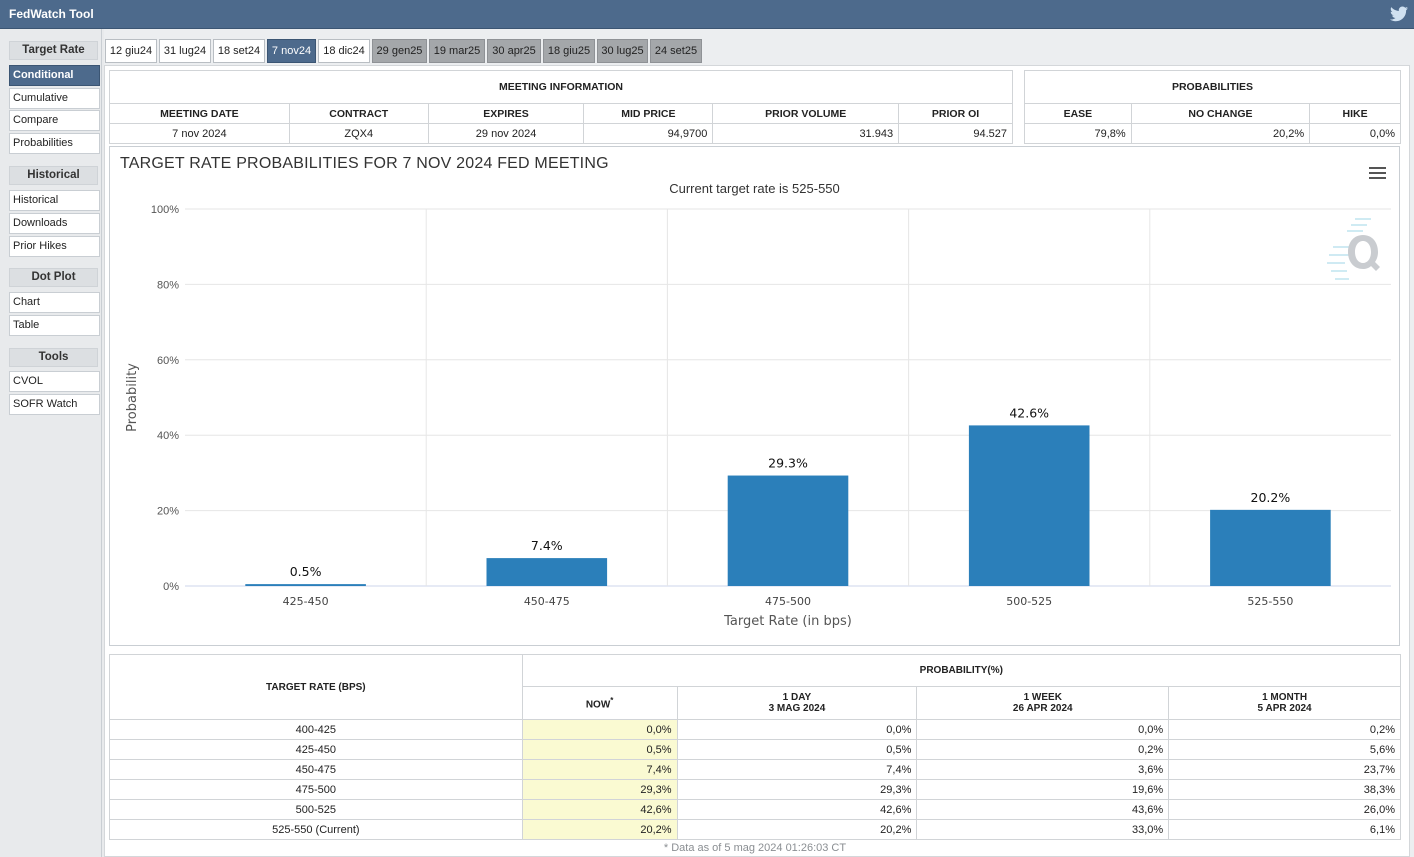 This screenshot has width=1414, height=857. What do you see at coordinates (291, 51) in the screenshot?
I see `tab-7-nov24: 7 nov24` at bounding box center [291, 51].